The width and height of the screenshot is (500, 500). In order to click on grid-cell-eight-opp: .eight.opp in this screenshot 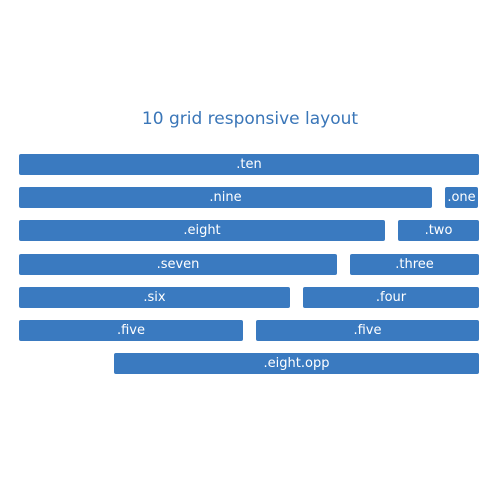, I will do `click(296, 363)`.